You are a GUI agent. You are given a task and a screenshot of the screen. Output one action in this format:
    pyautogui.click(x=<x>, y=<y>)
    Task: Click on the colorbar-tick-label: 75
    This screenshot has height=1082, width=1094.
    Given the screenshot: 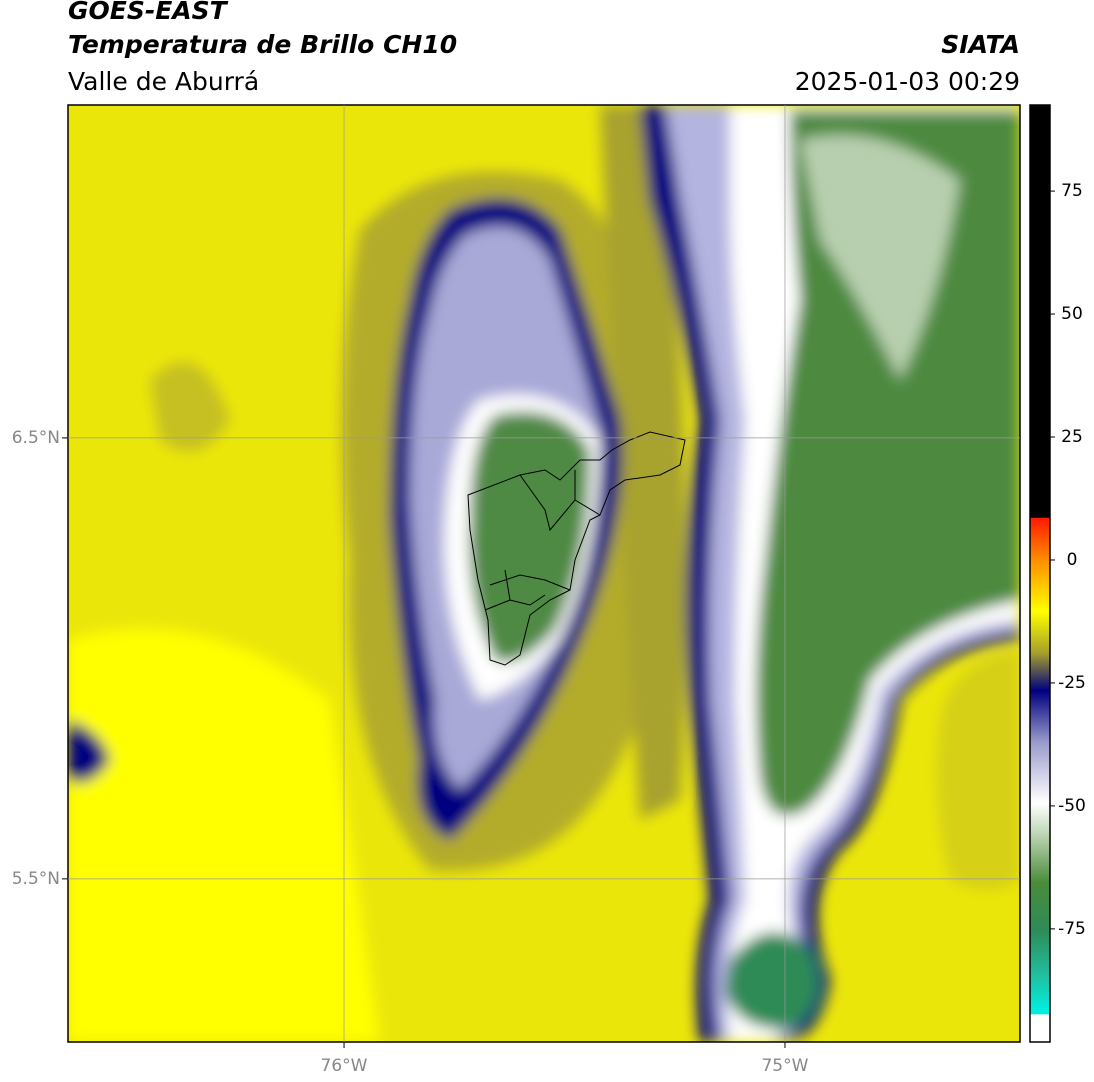 What is the action you would take?
    pyautogui.click(x=1072, y=191)
    